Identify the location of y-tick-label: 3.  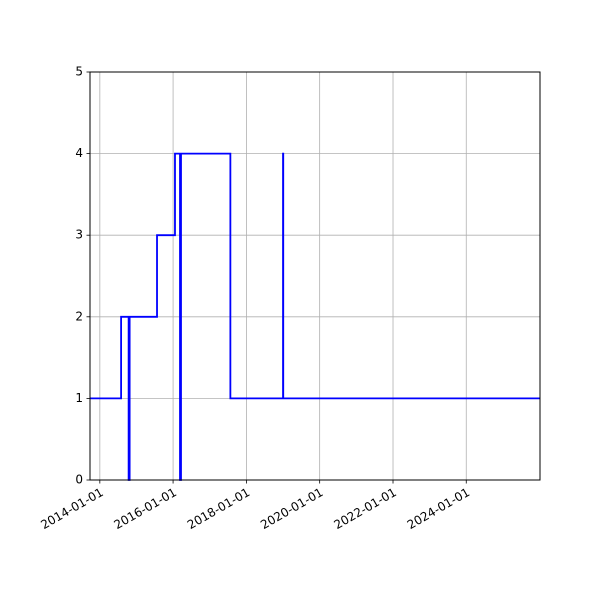
(79, 235).